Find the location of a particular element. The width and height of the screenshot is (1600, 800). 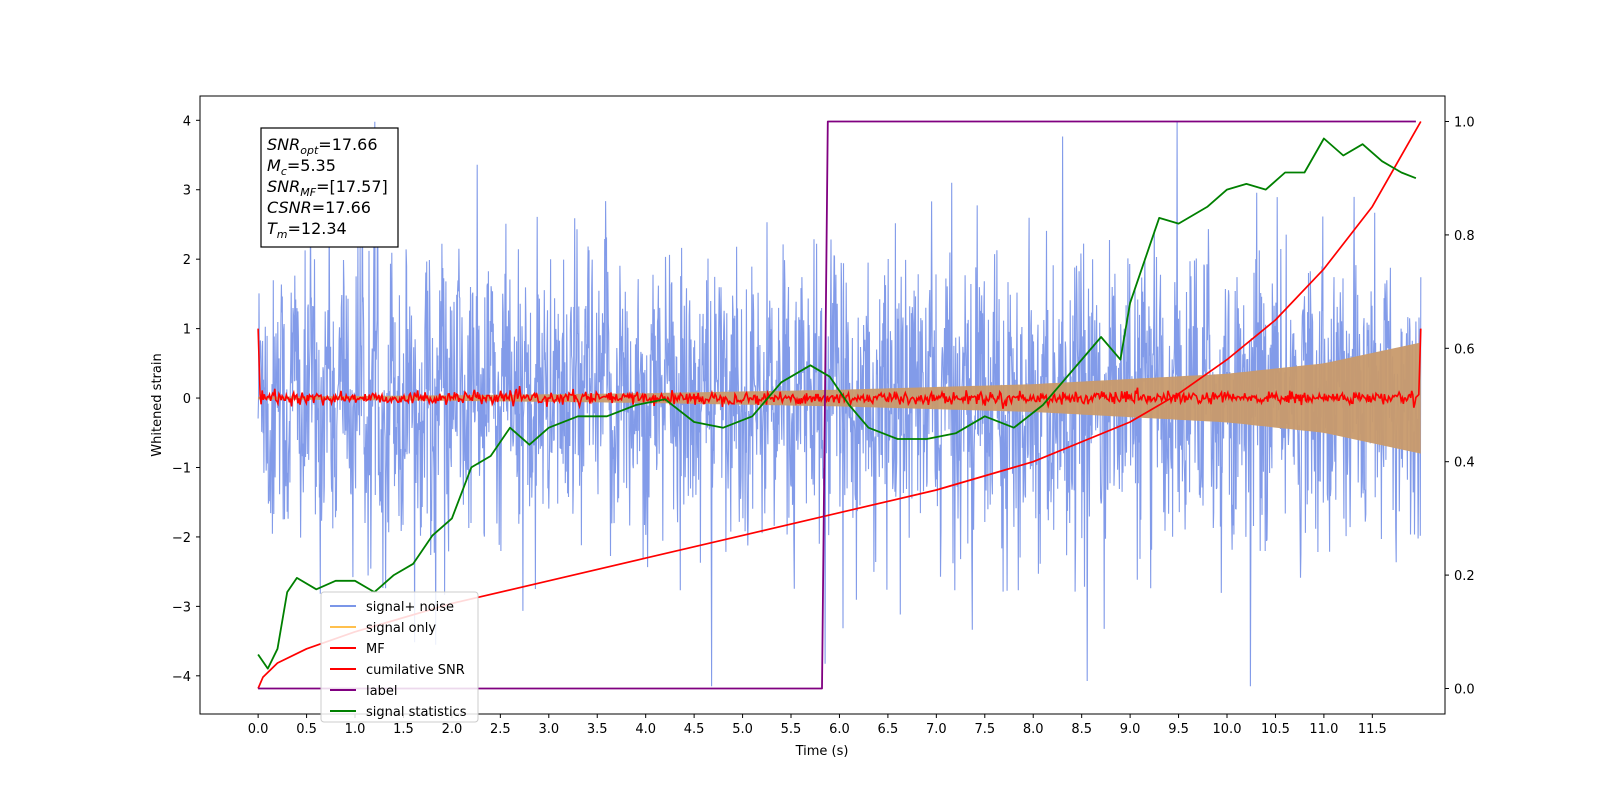

legend-label: signal only is located at coordinates (401, 628).